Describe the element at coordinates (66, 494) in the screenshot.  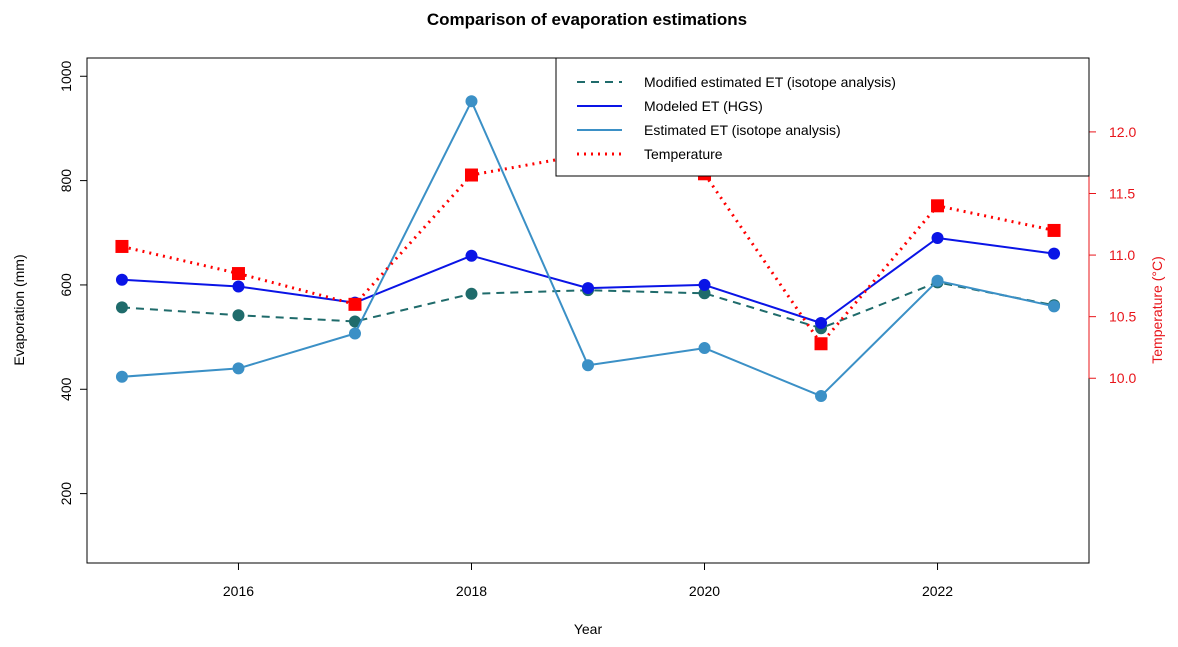
I see `y-tick-label: 200` at that location.